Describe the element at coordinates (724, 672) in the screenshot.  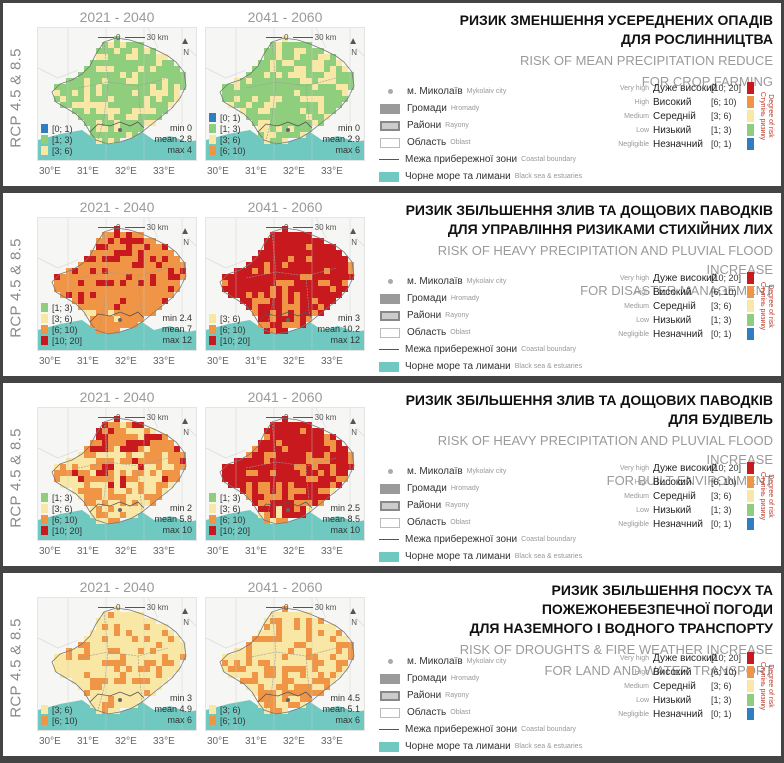
I see `risk-level-range: [6; 10)` at that location.